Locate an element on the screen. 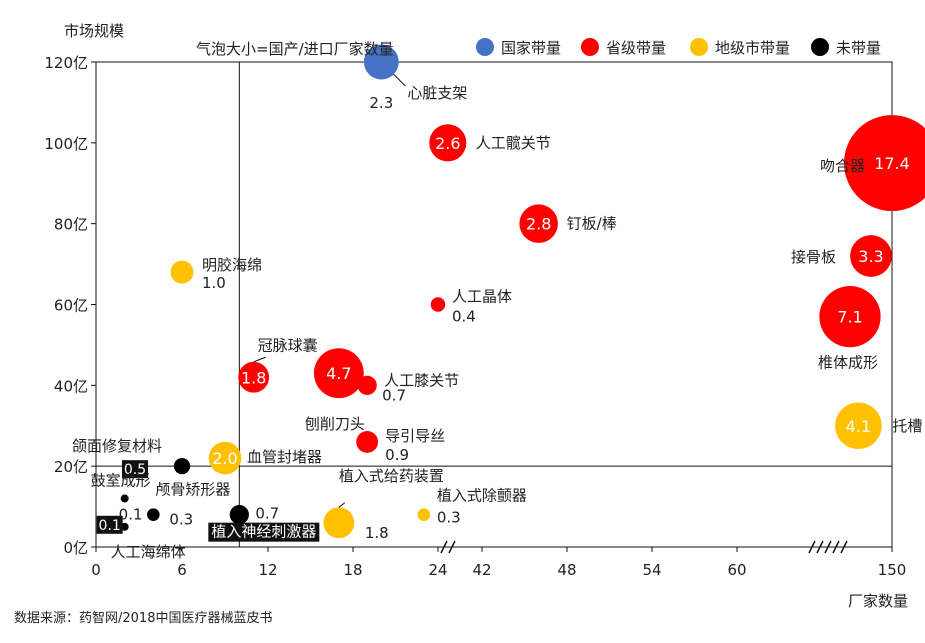  bubble-name-label: 冠脉球囊 is located at coordinates (288, 345).